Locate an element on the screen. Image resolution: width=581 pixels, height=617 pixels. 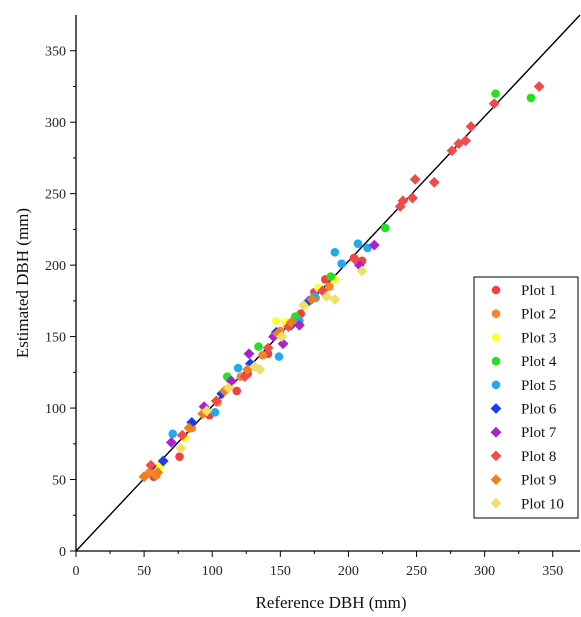
legend-box is located at coordinates (526, 397).